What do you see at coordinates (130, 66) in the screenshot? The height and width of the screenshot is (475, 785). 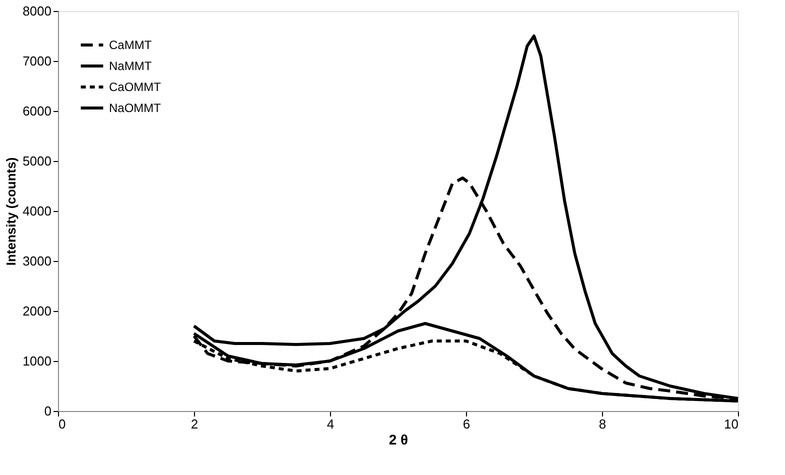 I see `legend-label: NaMMT` at bounding box center [130, 66].